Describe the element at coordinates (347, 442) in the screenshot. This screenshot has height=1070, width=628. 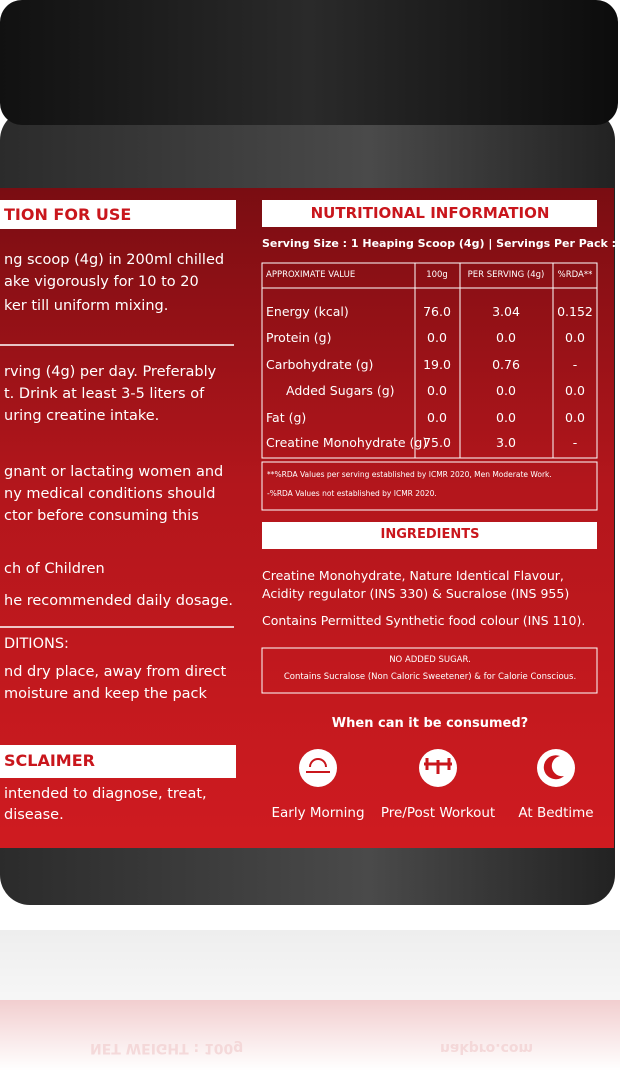
I see `table-cell: Creatine Monohydrate (g)` at that location.